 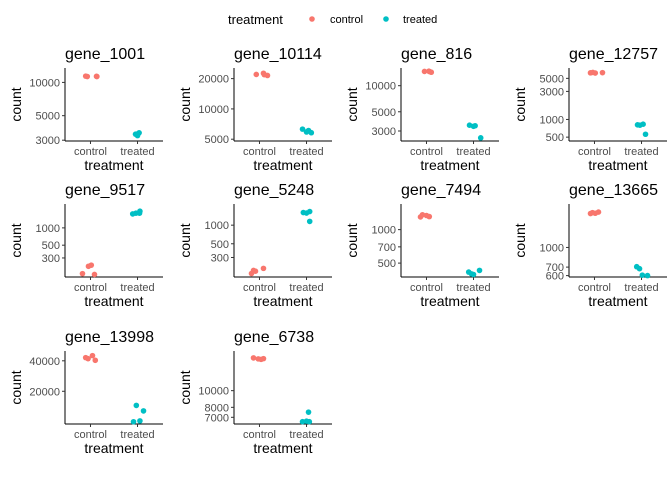 I want to click on panel-title: gene_9517, so click(x=105, y=190).